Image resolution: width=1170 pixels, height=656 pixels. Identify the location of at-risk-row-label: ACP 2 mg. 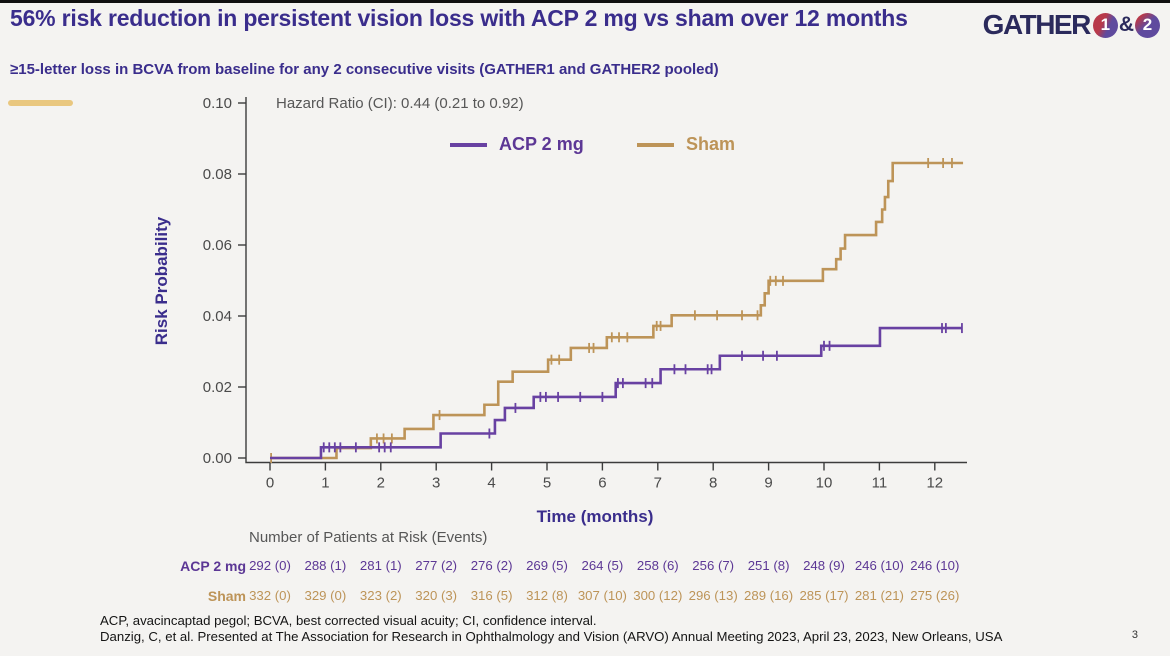
(213, 566).